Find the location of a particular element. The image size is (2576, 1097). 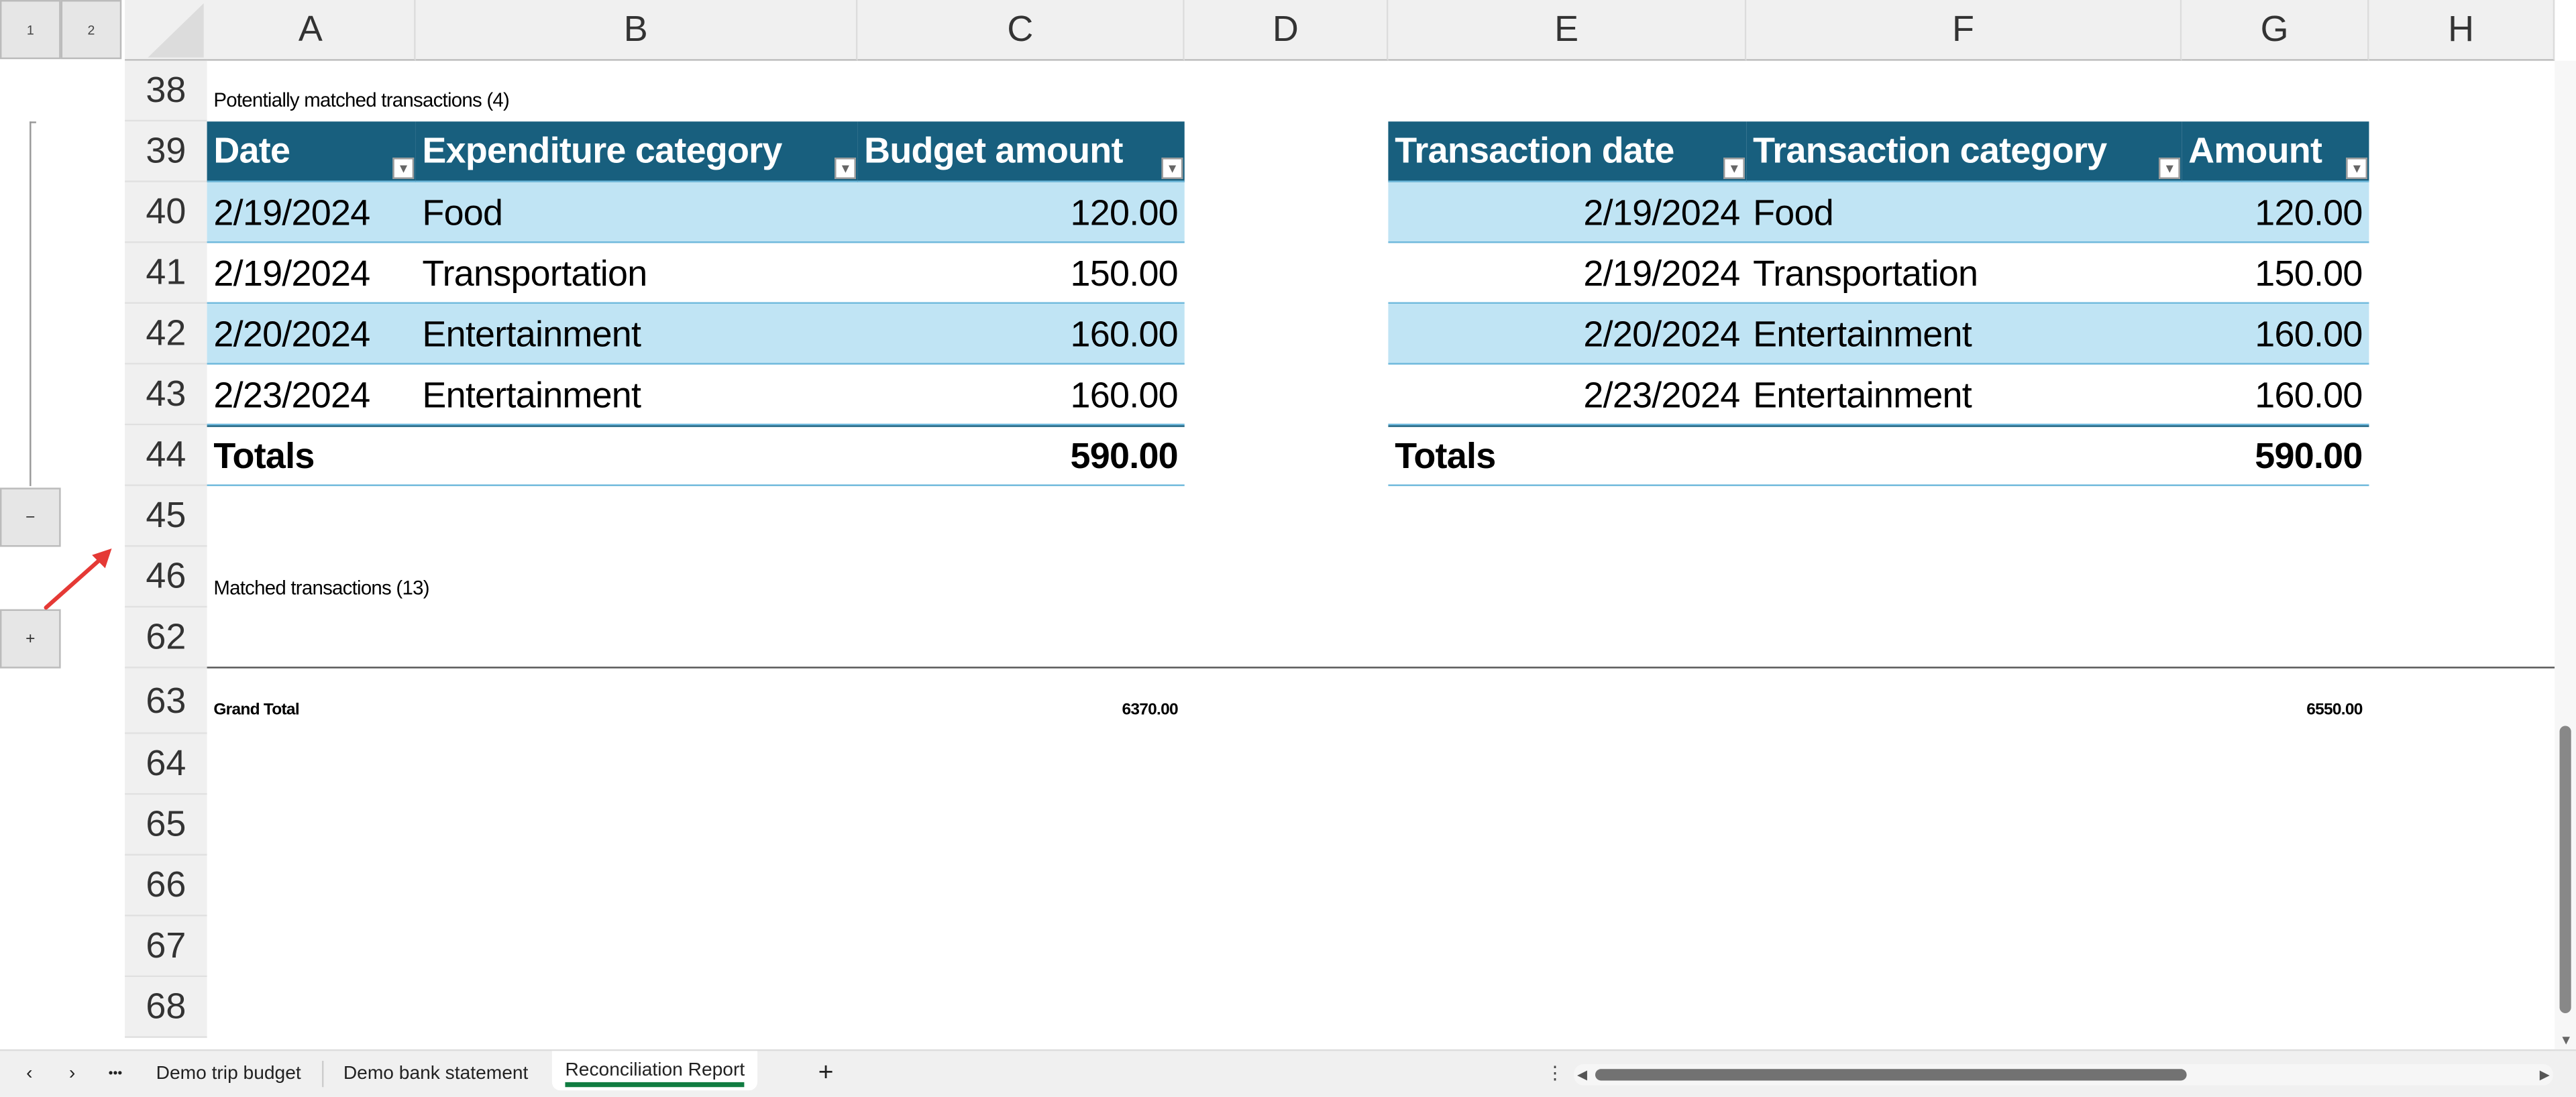

row-header-64: 64 is located at coordinates (166, 765).